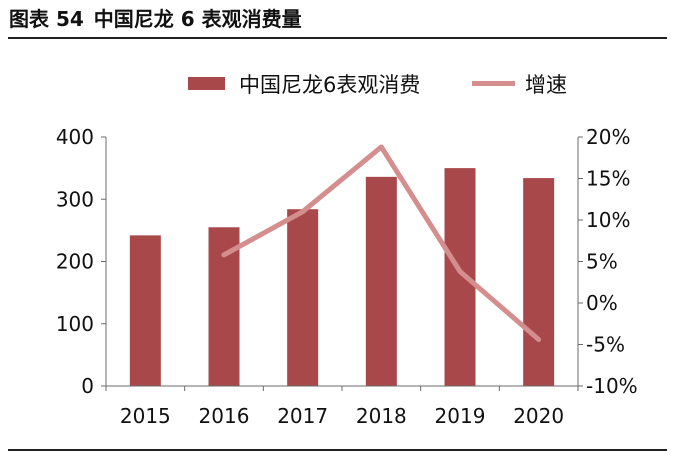  I want to click on figure-title-text: 中国尼龙 6 表观消费量, so click(197, 19).